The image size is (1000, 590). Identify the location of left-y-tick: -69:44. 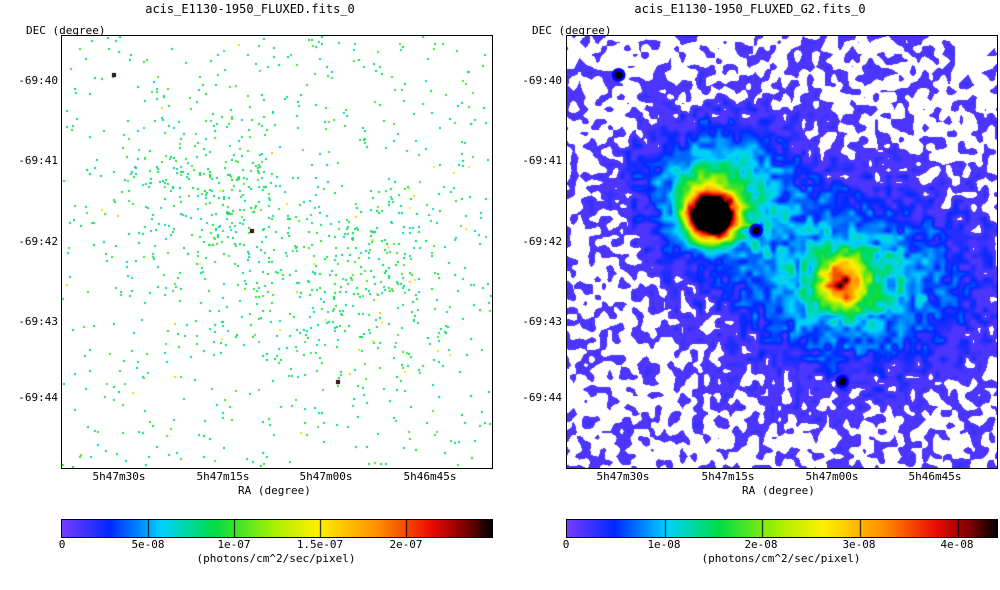
(38, 397).